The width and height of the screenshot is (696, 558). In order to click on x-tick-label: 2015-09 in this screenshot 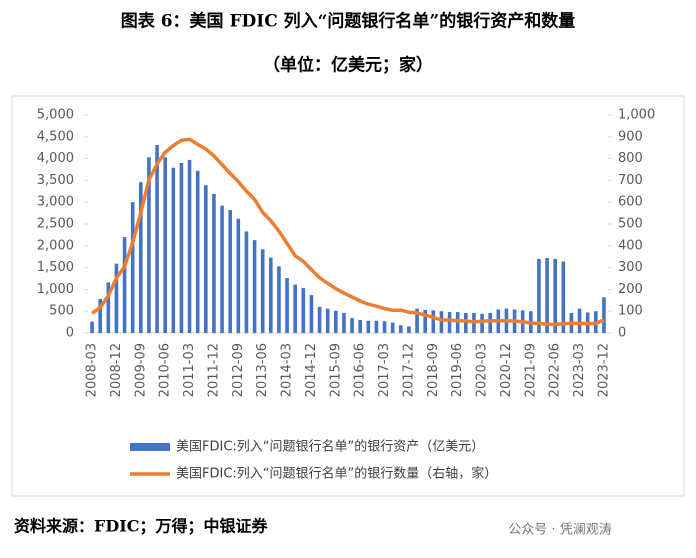, I will do `click(335, 370)`.